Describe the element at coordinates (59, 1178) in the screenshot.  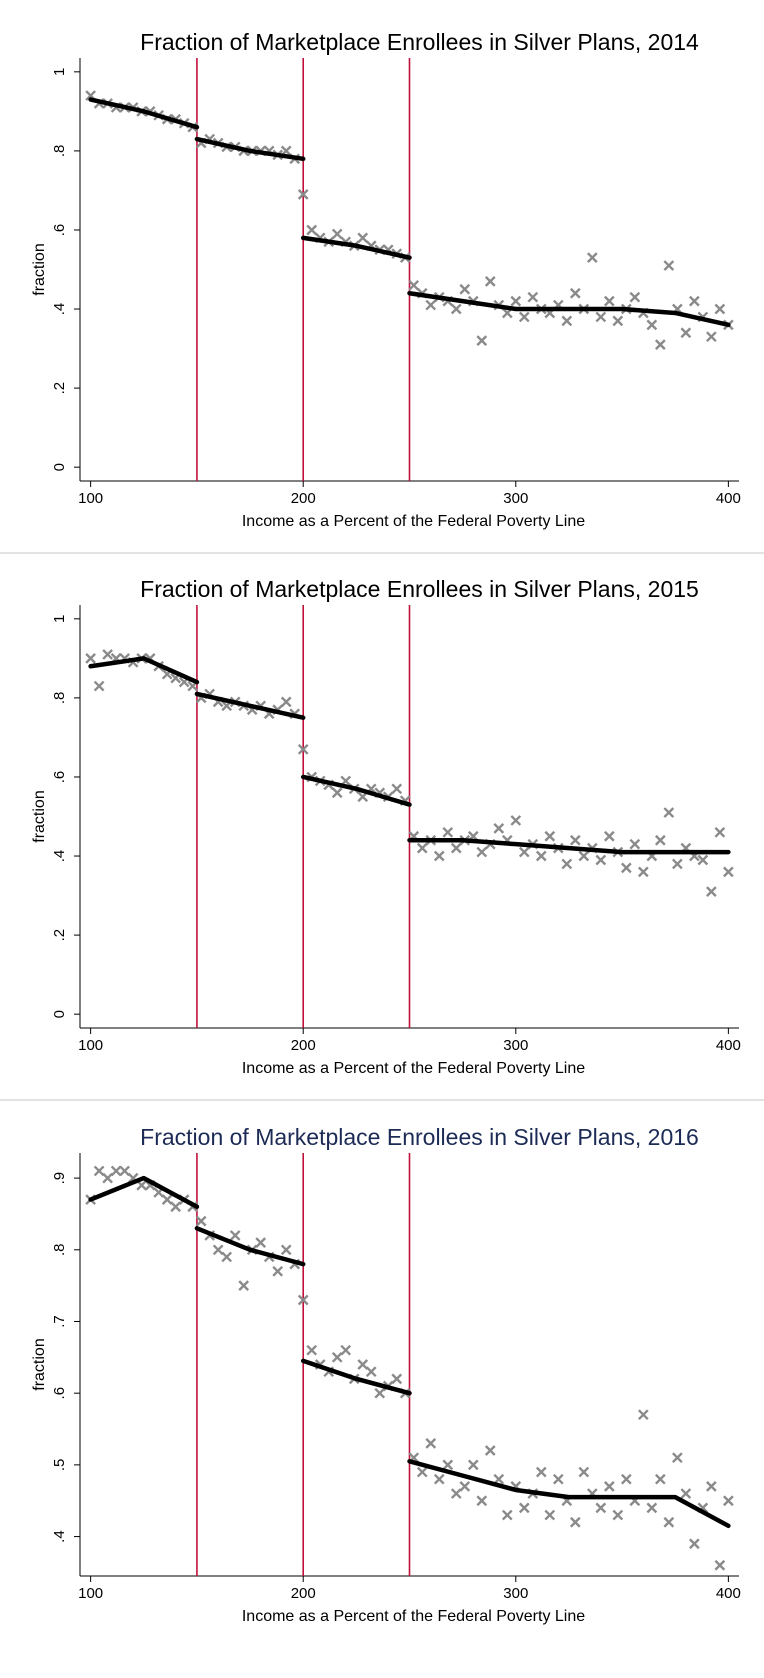
I see `y-tick-label: .9` at that location.